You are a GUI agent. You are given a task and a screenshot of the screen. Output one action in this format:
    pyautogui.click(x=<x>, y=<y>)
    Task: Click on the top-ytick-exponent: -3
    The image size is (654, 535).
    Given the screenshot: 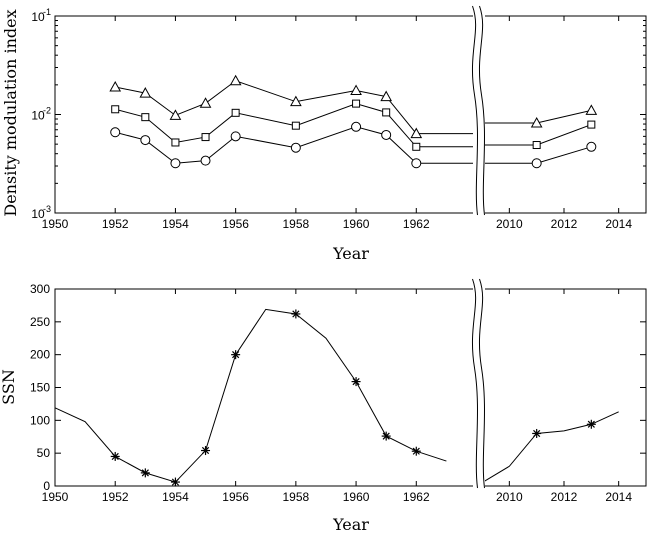 What is the action you would take?
    pyautogui.click(x=47, y=209)
    